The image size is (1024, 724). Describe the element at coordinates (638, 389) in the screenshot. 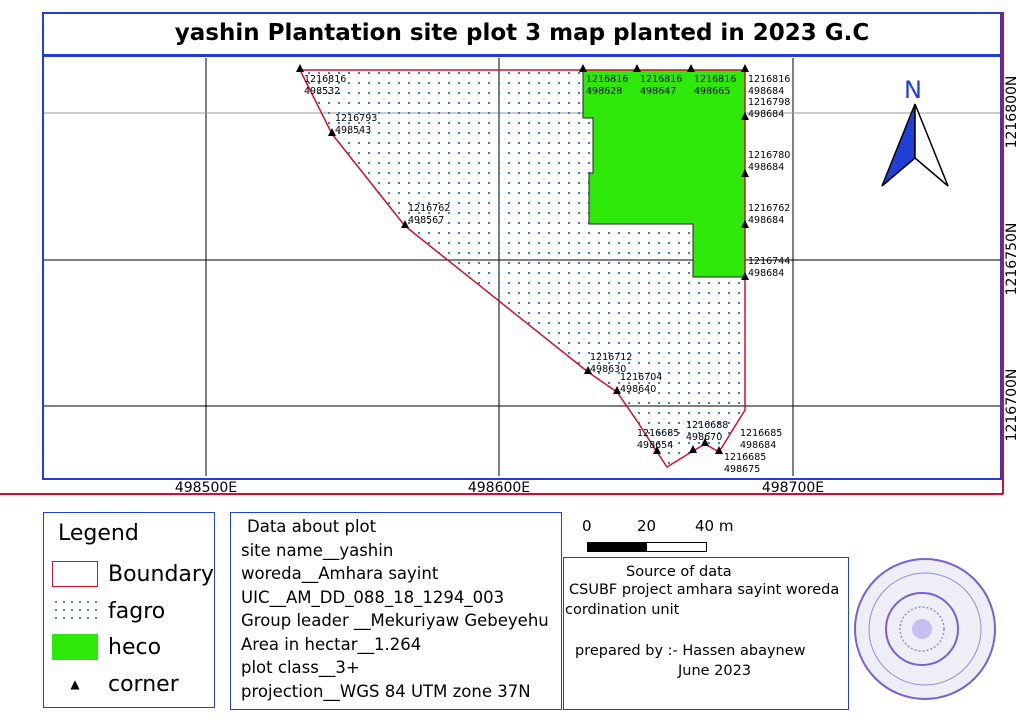

I see `corner-easting-label: 498640` at that location.